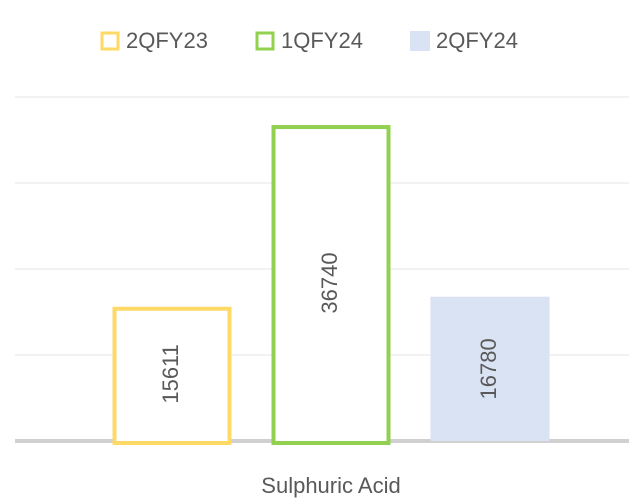 This screenshot has width=629, height=503. I want to click on legend-label: 2QFY23, so click(167, 40).